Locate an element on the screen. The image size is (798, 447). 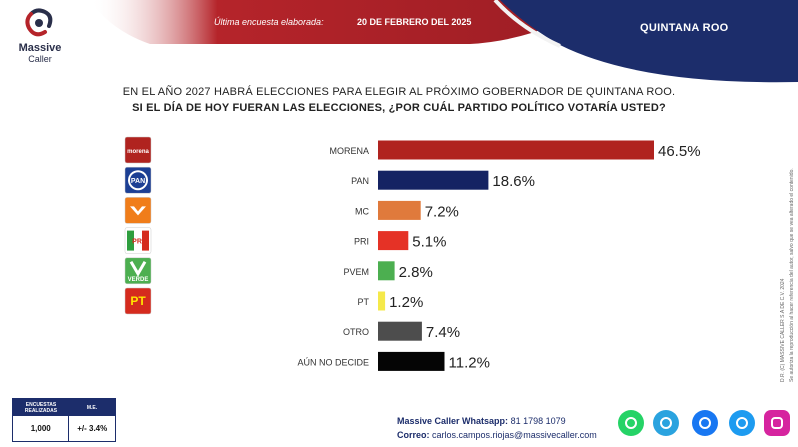
twitter-icon-glyph is located at coordinates (742, 423).